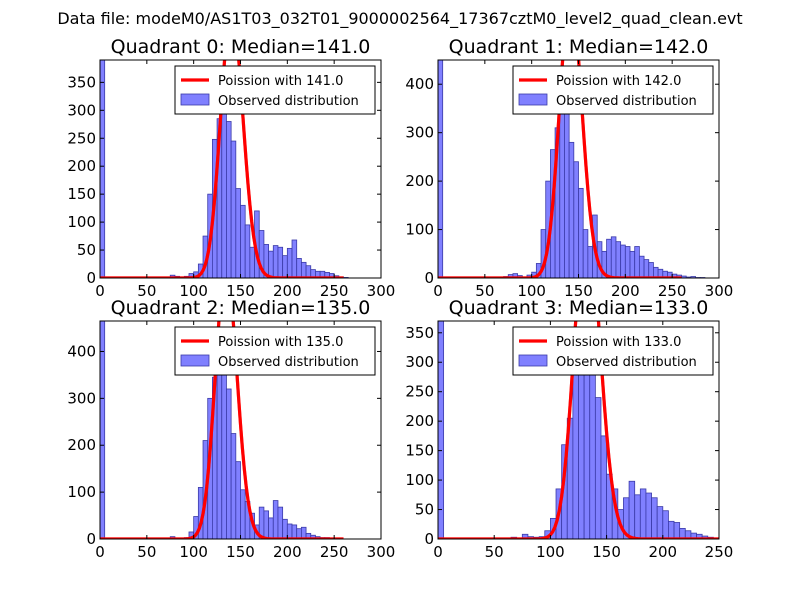 The image size is (800, 600). What do you see at coordinates (579, 47) in the screenshot?
I see `panel-title: Quadrant 1: Median=142.0` at bounding box center [579, 47].